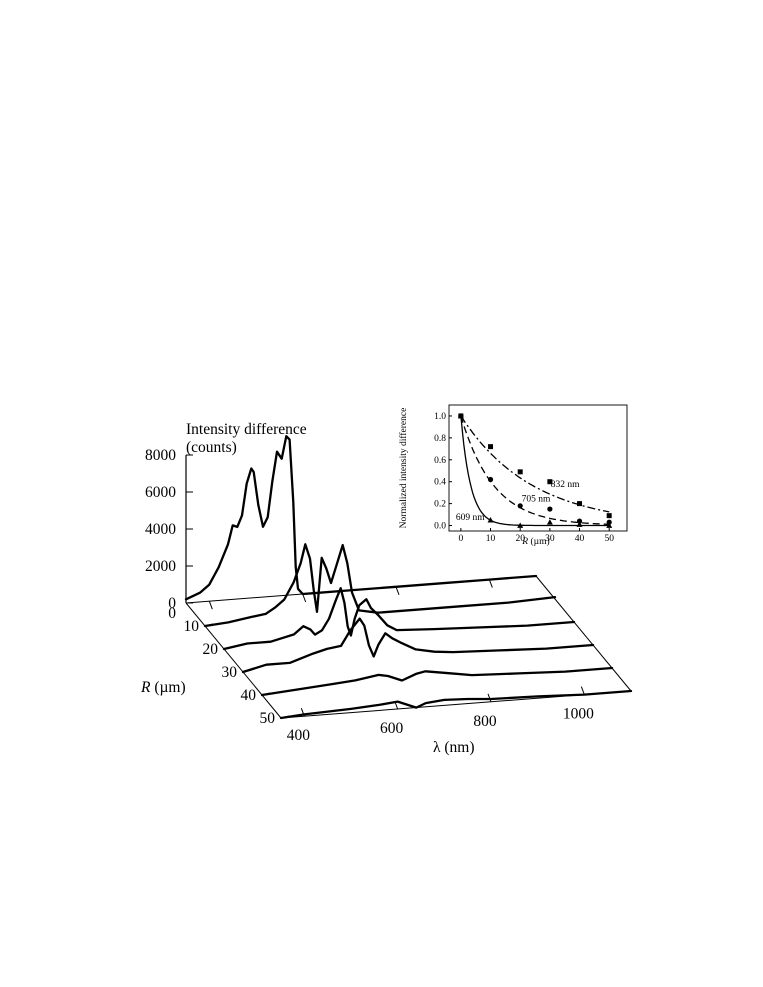  I want to click on x-tick-label: 800, so click(485, 721).